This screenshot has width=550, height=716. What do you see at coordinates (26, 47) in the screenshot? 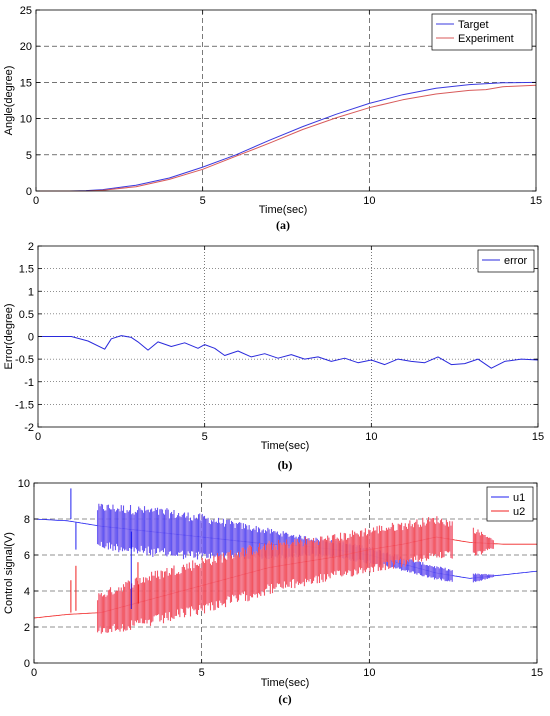
I see `y-tick-label: 20` at bounding box center [26, 47].